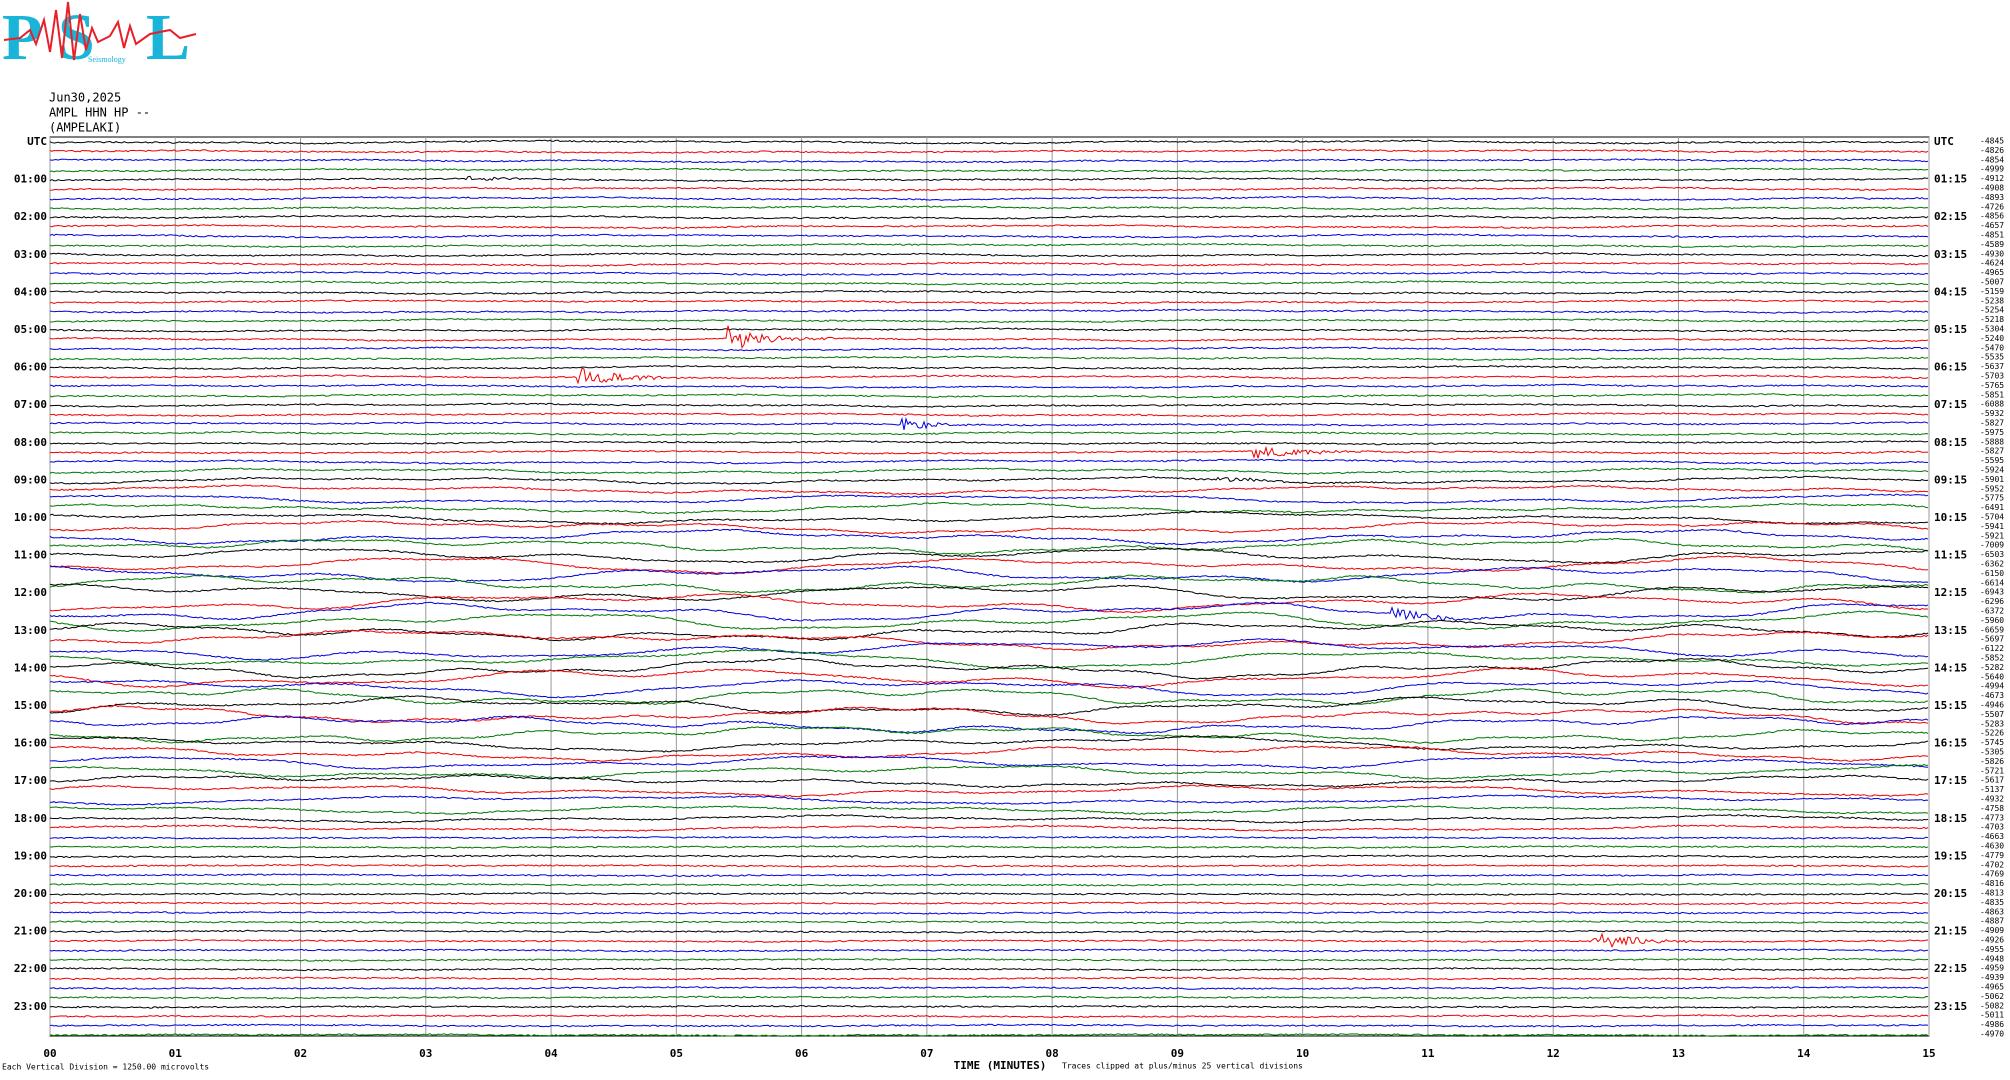 The image size is (2010, 1080). Describe the element at coordinates (1992, 253) in the screenshot. I see `trace-offset: -4930` at that location.